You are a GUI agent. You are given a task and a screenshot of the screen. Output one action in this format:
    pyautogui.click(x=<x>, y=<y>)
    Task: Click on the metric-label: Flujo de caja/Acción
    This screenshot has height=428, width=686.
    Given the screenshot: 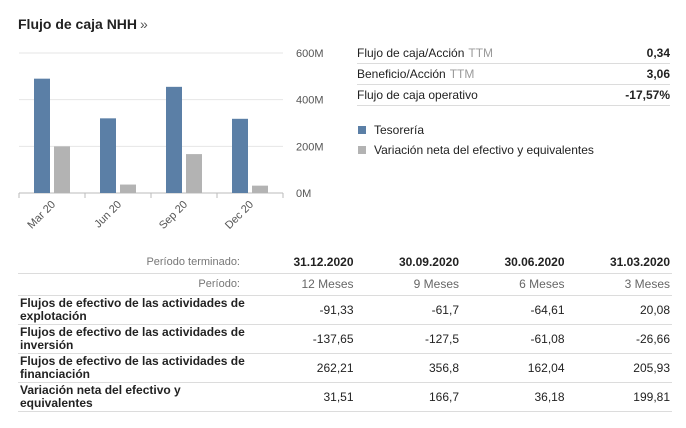 What is the action you would take?
    pyautogui.click(x=411, y=53)
    